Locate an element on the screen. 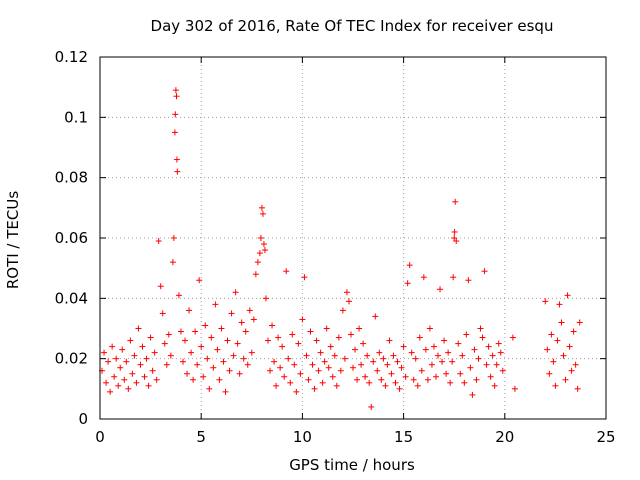  x-tick-label: 25 is located at coordinates (605, 437).